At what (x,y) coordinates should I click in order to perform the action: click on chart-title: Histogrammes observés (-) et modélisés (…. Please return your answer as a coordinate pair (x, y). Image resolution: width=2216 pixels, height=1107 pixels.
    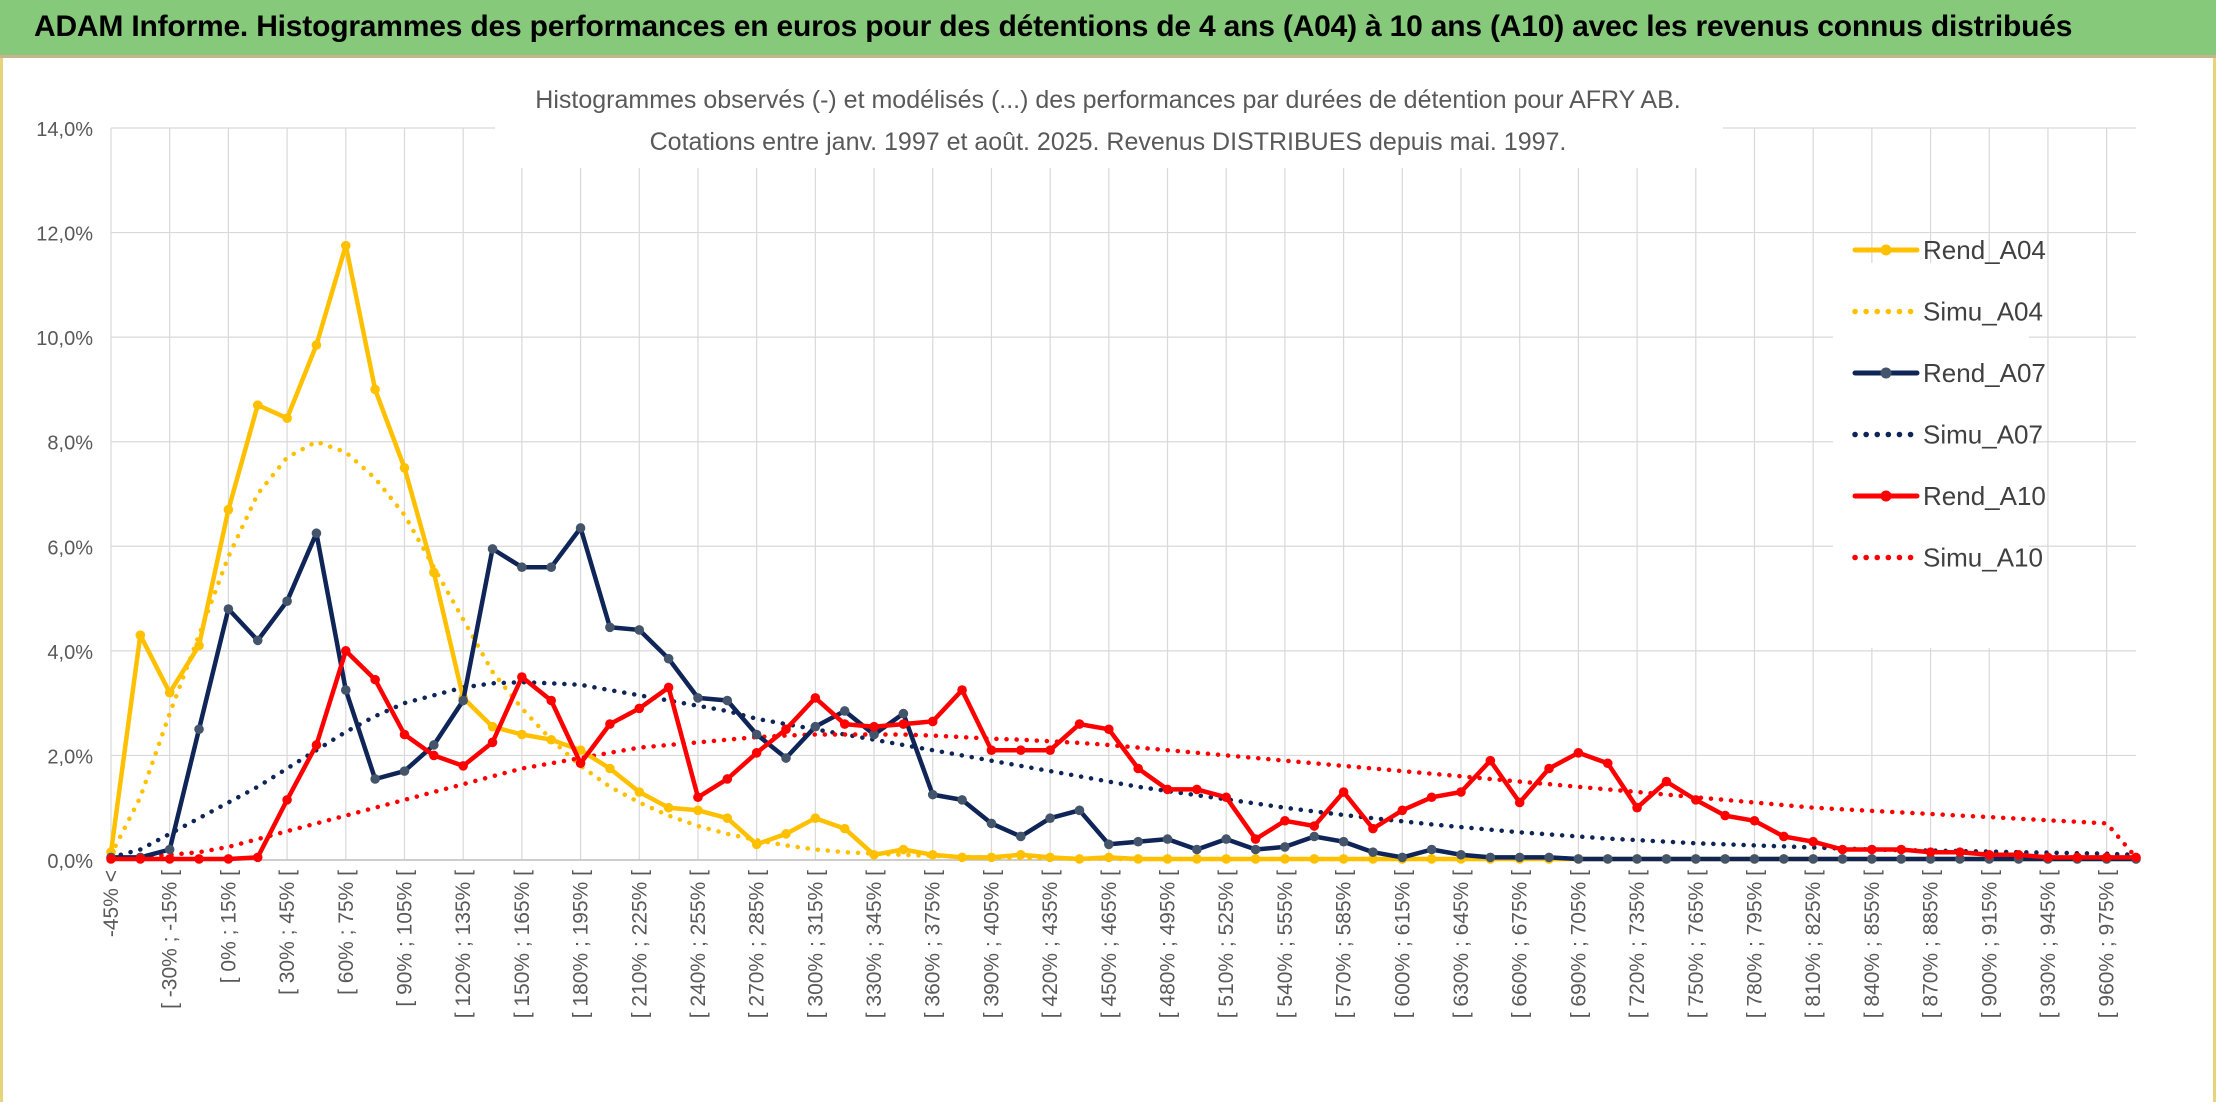
    Looking at the image, I should click on (1107, 100).